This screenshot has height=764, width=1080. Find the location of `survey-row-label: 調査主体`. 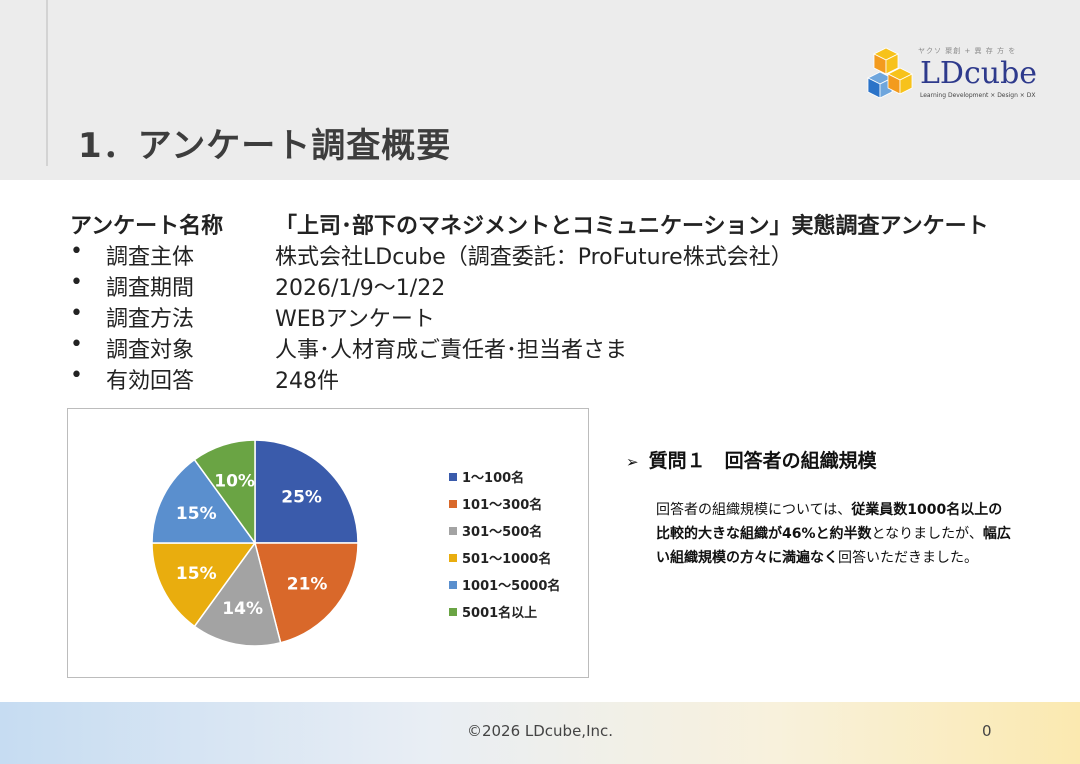

survey-row-label: 調査主体 is located at coordinates (150, 257).